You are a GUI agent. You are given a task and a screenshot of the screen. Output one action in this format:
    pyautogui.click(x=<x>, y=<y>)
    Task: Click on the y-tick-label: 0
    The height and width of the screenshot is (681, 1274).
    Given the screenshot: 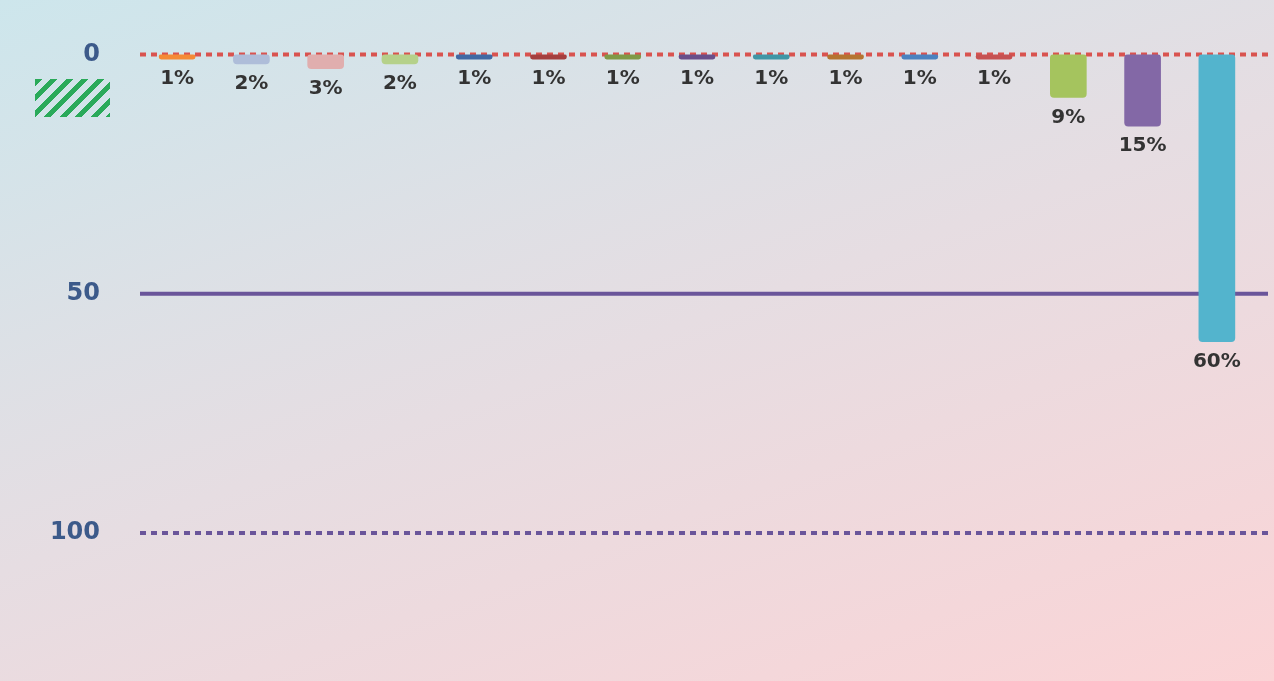 What is the action you would take?
    pyautogui.click(x=91, y=52)
    